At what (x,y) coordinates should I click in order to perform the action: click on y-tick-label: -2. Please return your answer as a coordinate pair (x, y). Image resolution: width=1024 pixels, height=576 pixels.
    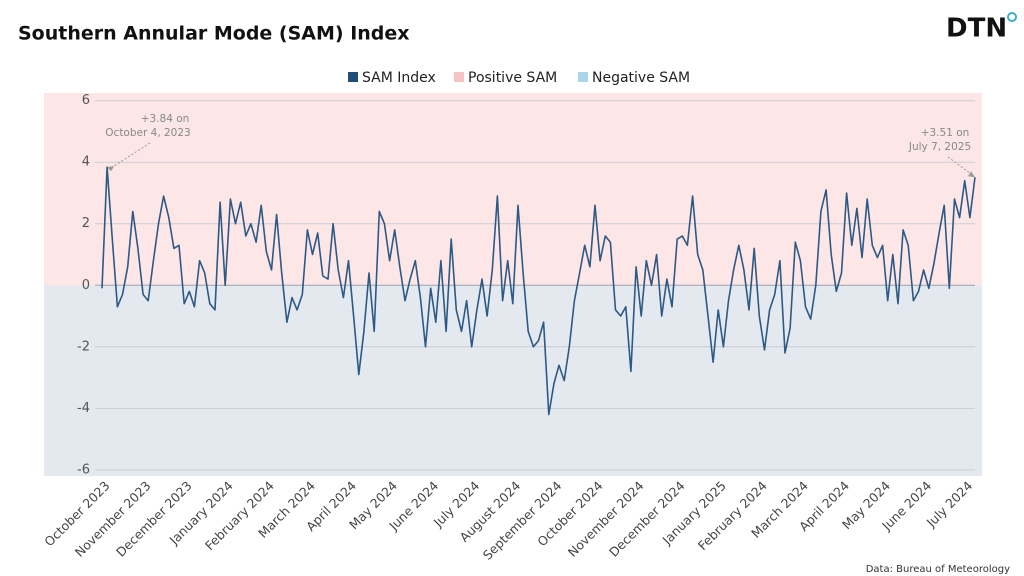
    Looking at the image, I should click on (83, 346).